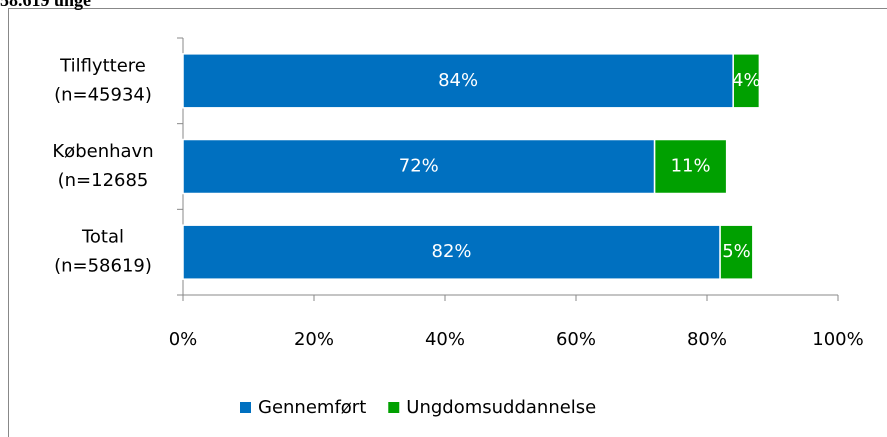 Image resolution: width=887 pixels, height=437 pixels. I want to click on x-tick-label: 100%, so click(837, 339).